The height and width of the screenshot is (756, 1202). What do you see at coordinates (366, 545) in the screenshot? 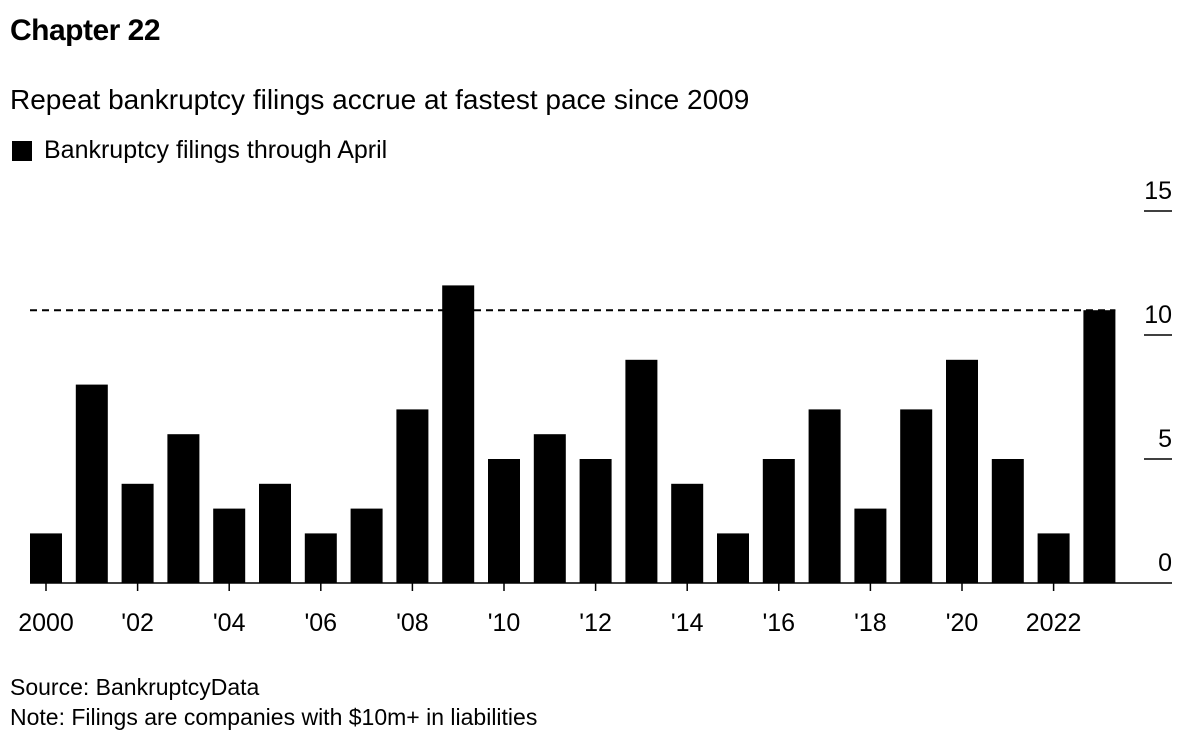
I see `bar-2007` at bounding box center [366, 545].